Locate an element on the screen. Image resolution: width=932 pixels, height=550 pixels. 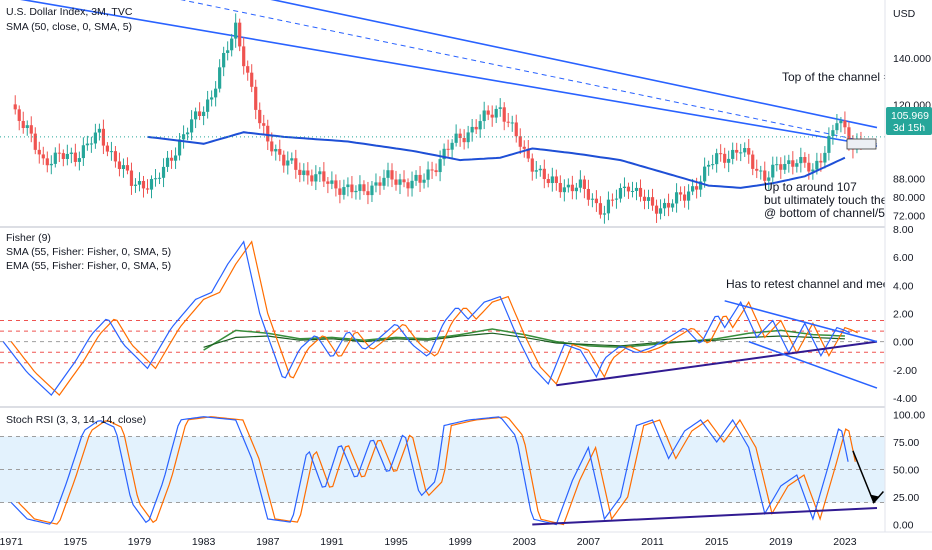
last-price-tag: 105.969 3d 15h is located at coordinates (909, 121).